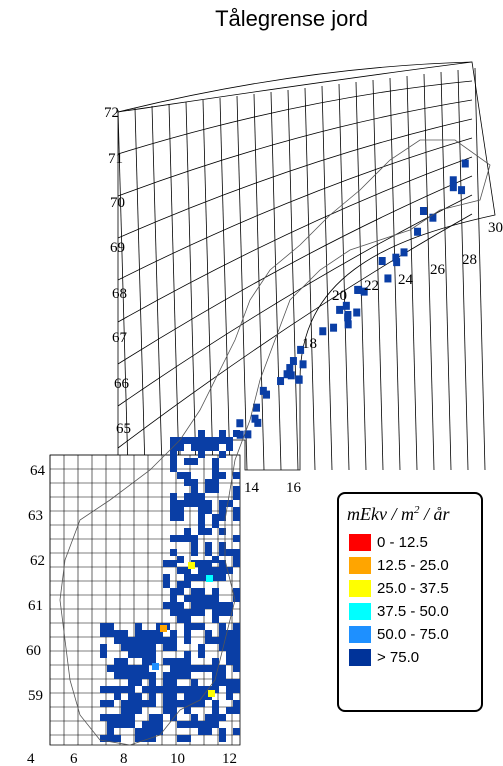  I want to click on longitude-label: 20, so click(339, 296).